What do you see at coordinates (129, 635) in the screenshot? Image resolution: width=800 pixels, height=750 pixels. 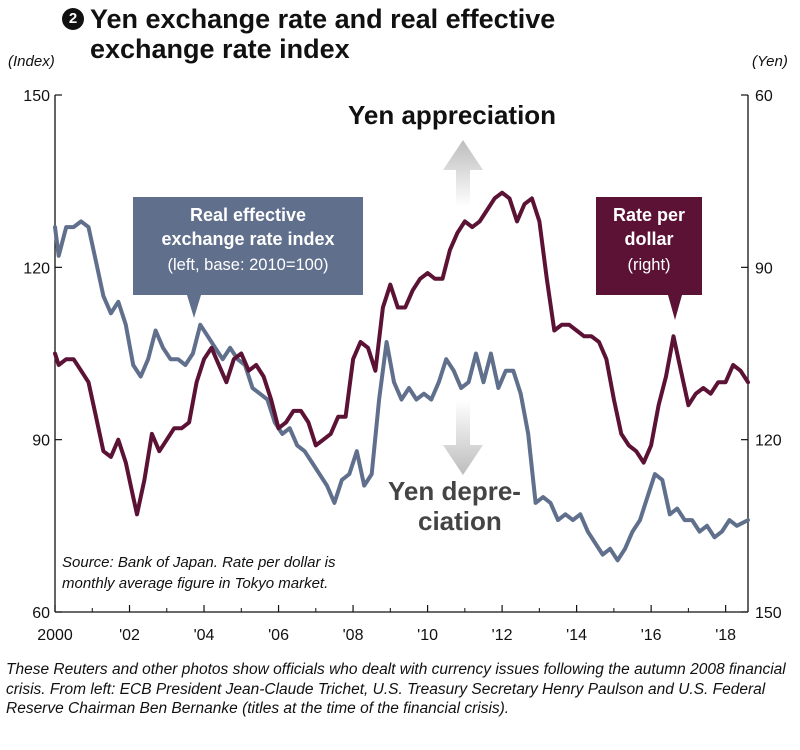 I see `x-tick-label: '02` at bounding box center [129, 635].